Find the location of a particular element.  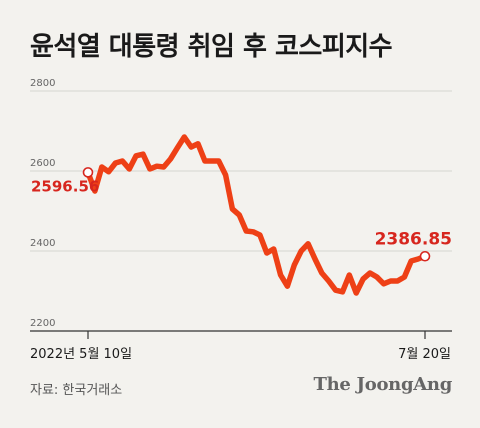

end-point-marker is located at coordinates (425, 256).